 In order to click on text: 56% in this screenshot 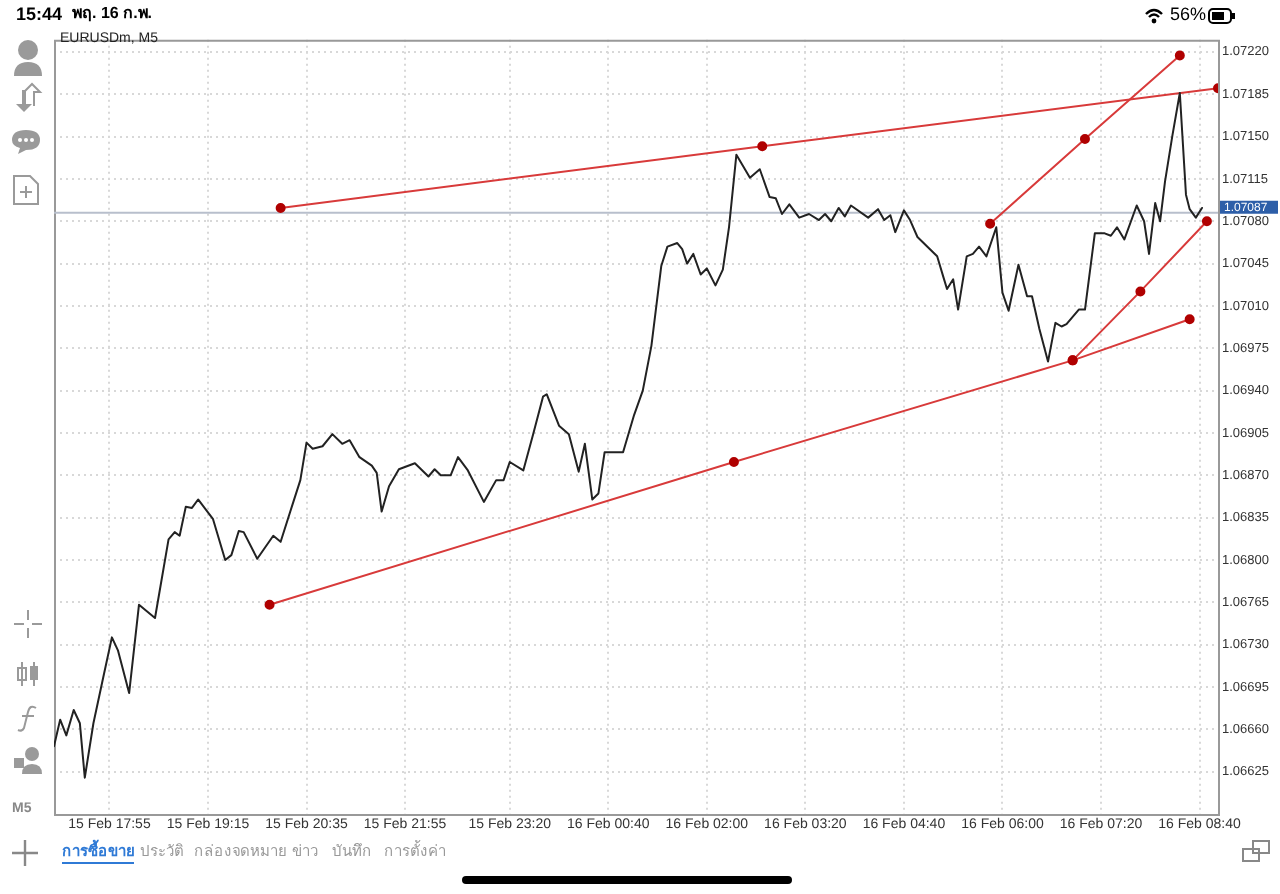, I will do `click(1188, 16)`.